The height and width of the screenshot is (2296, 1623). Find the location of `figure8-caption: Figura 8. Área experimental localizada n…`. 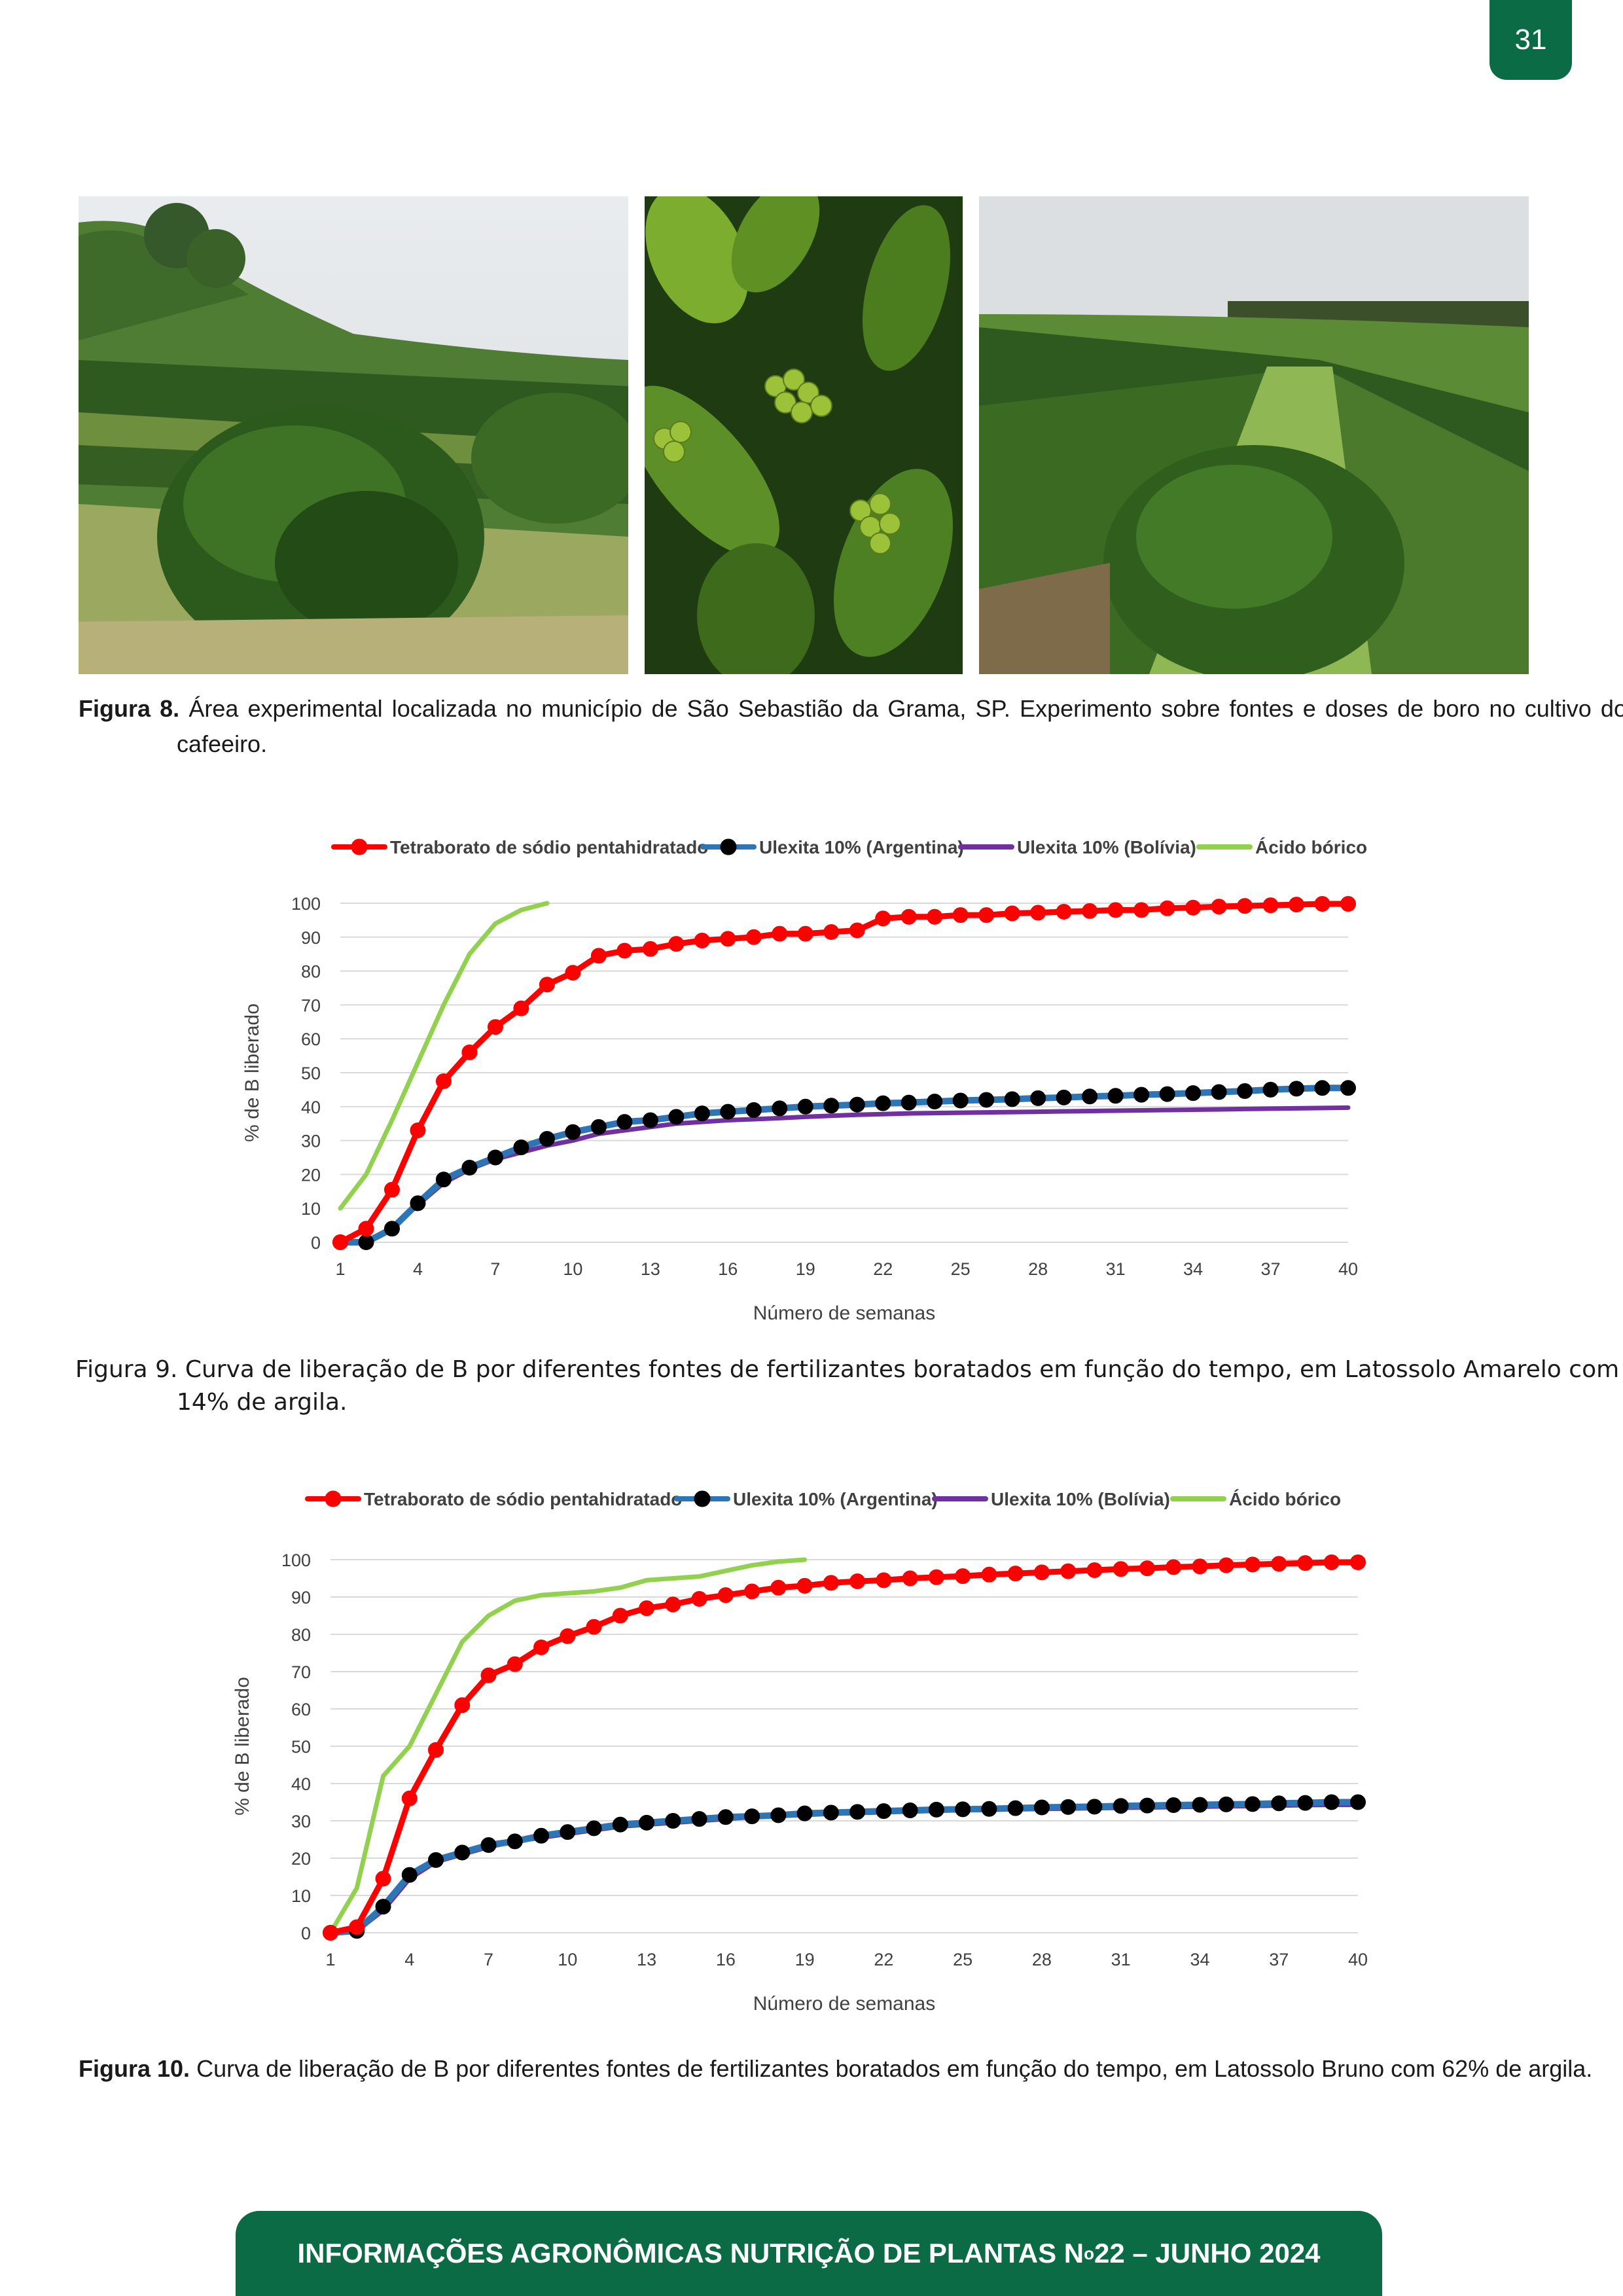

figure8-caption: Figura 8. Área experimental localizada n… is located at coordinates (851, 726).